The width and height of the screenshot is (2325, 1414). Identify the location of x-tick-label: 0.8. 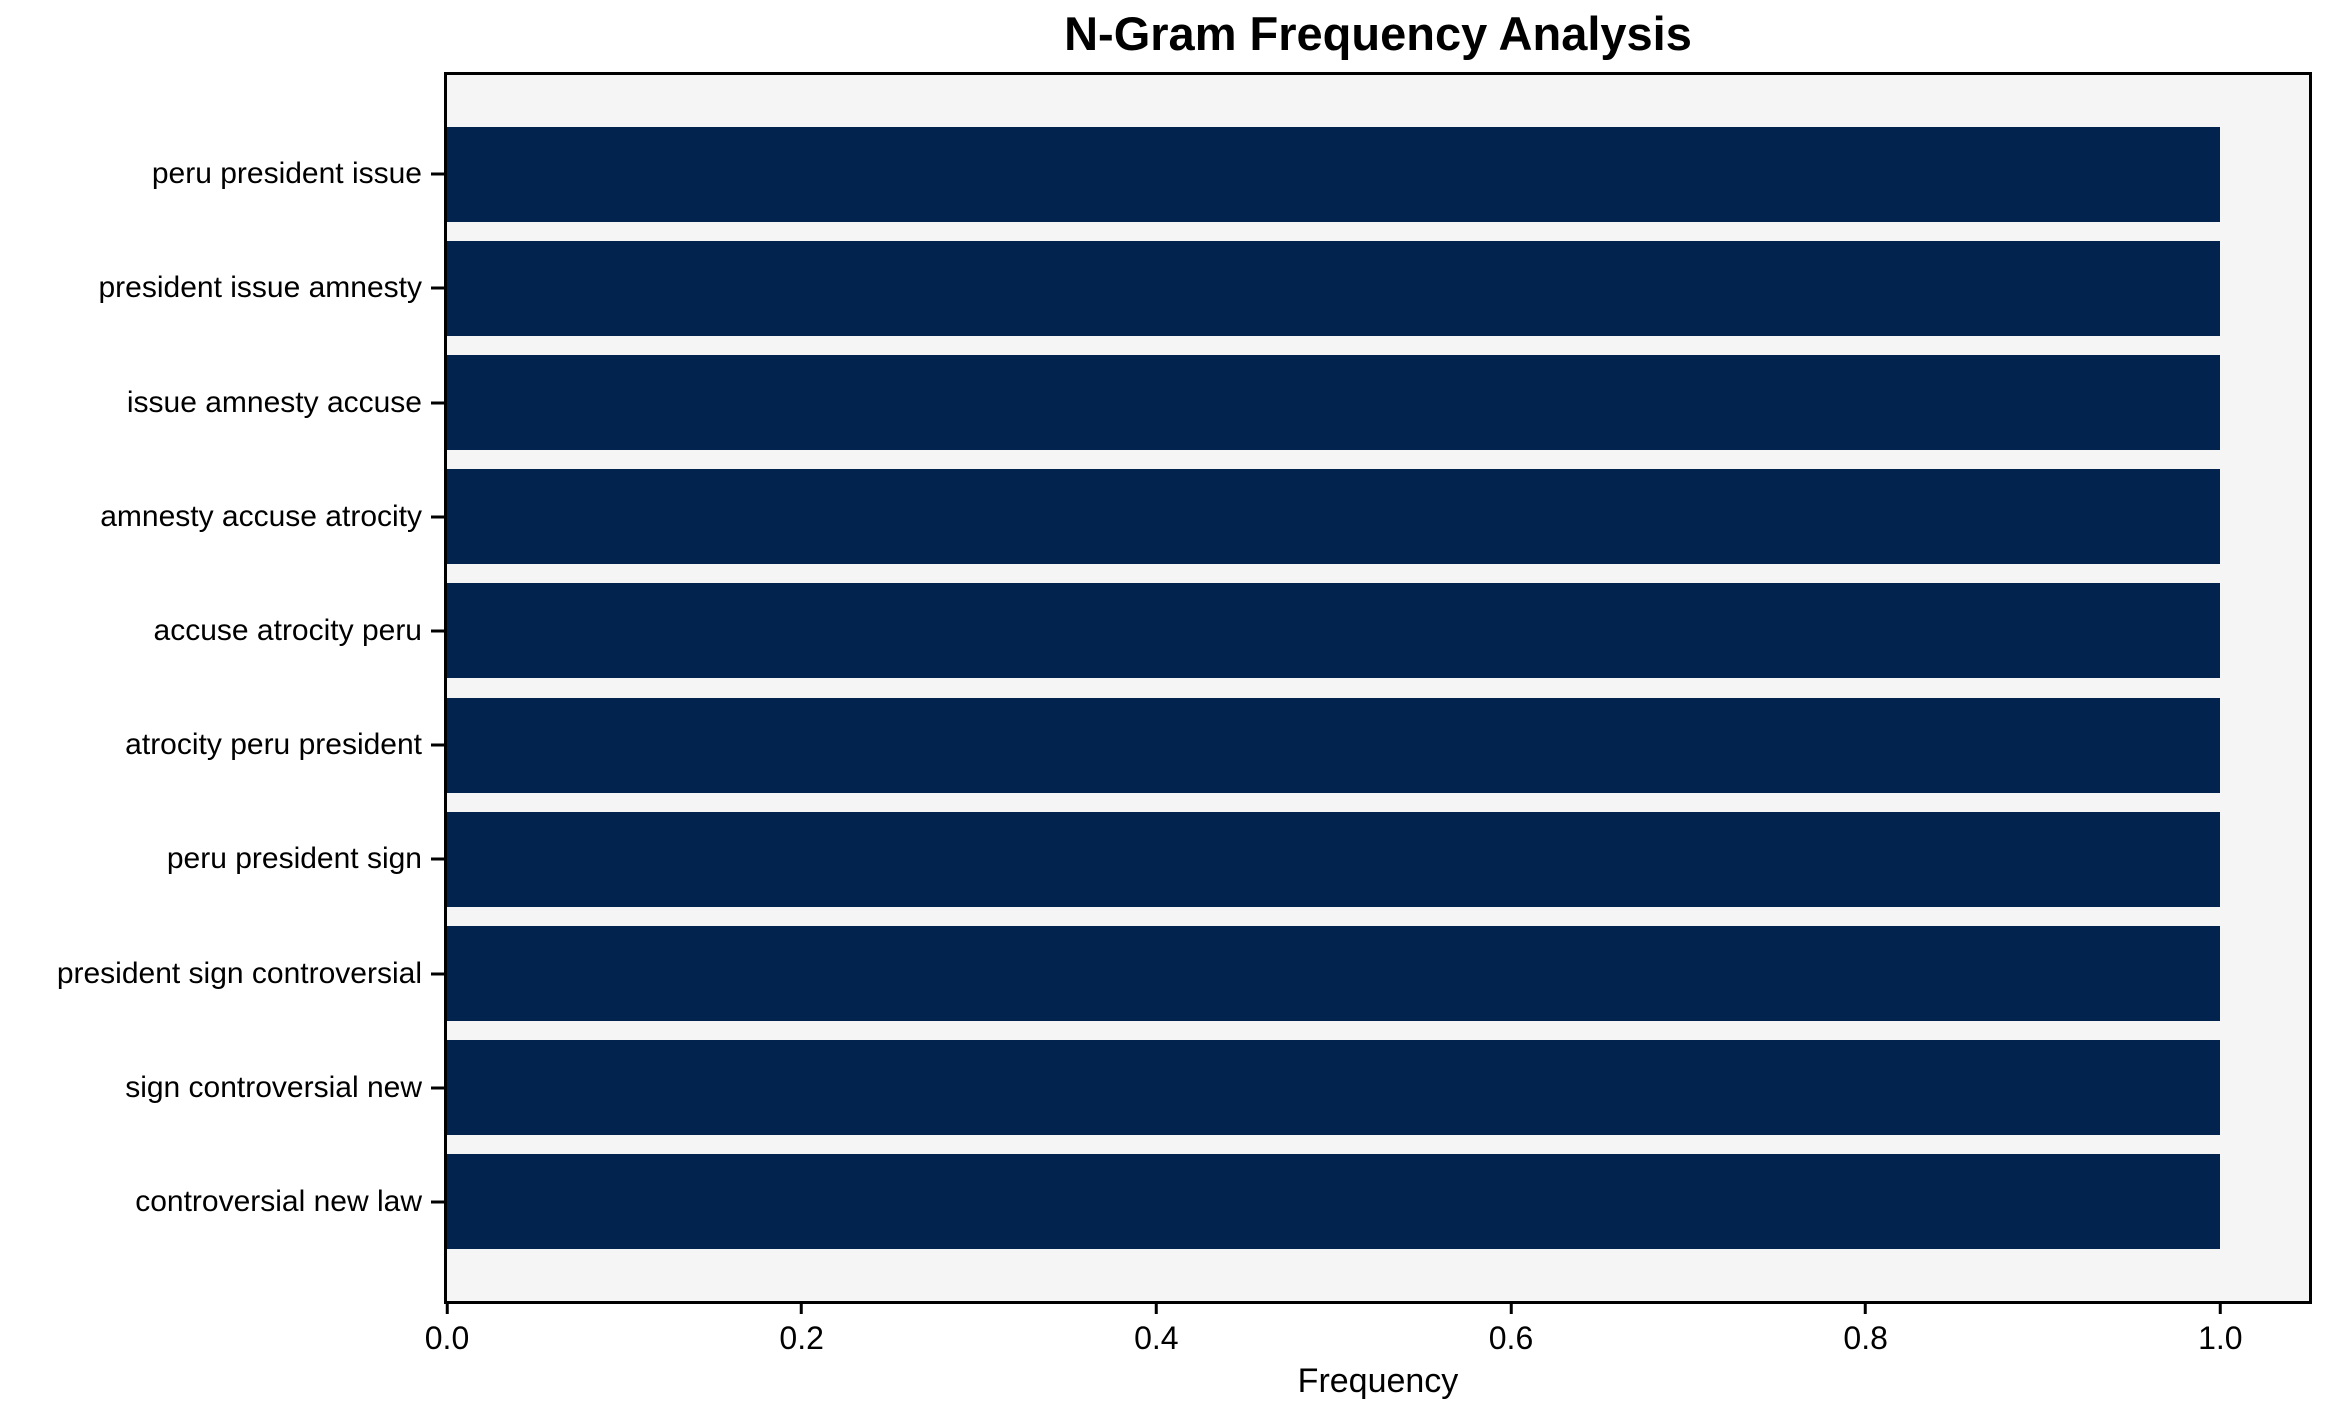
(1865, 1338).